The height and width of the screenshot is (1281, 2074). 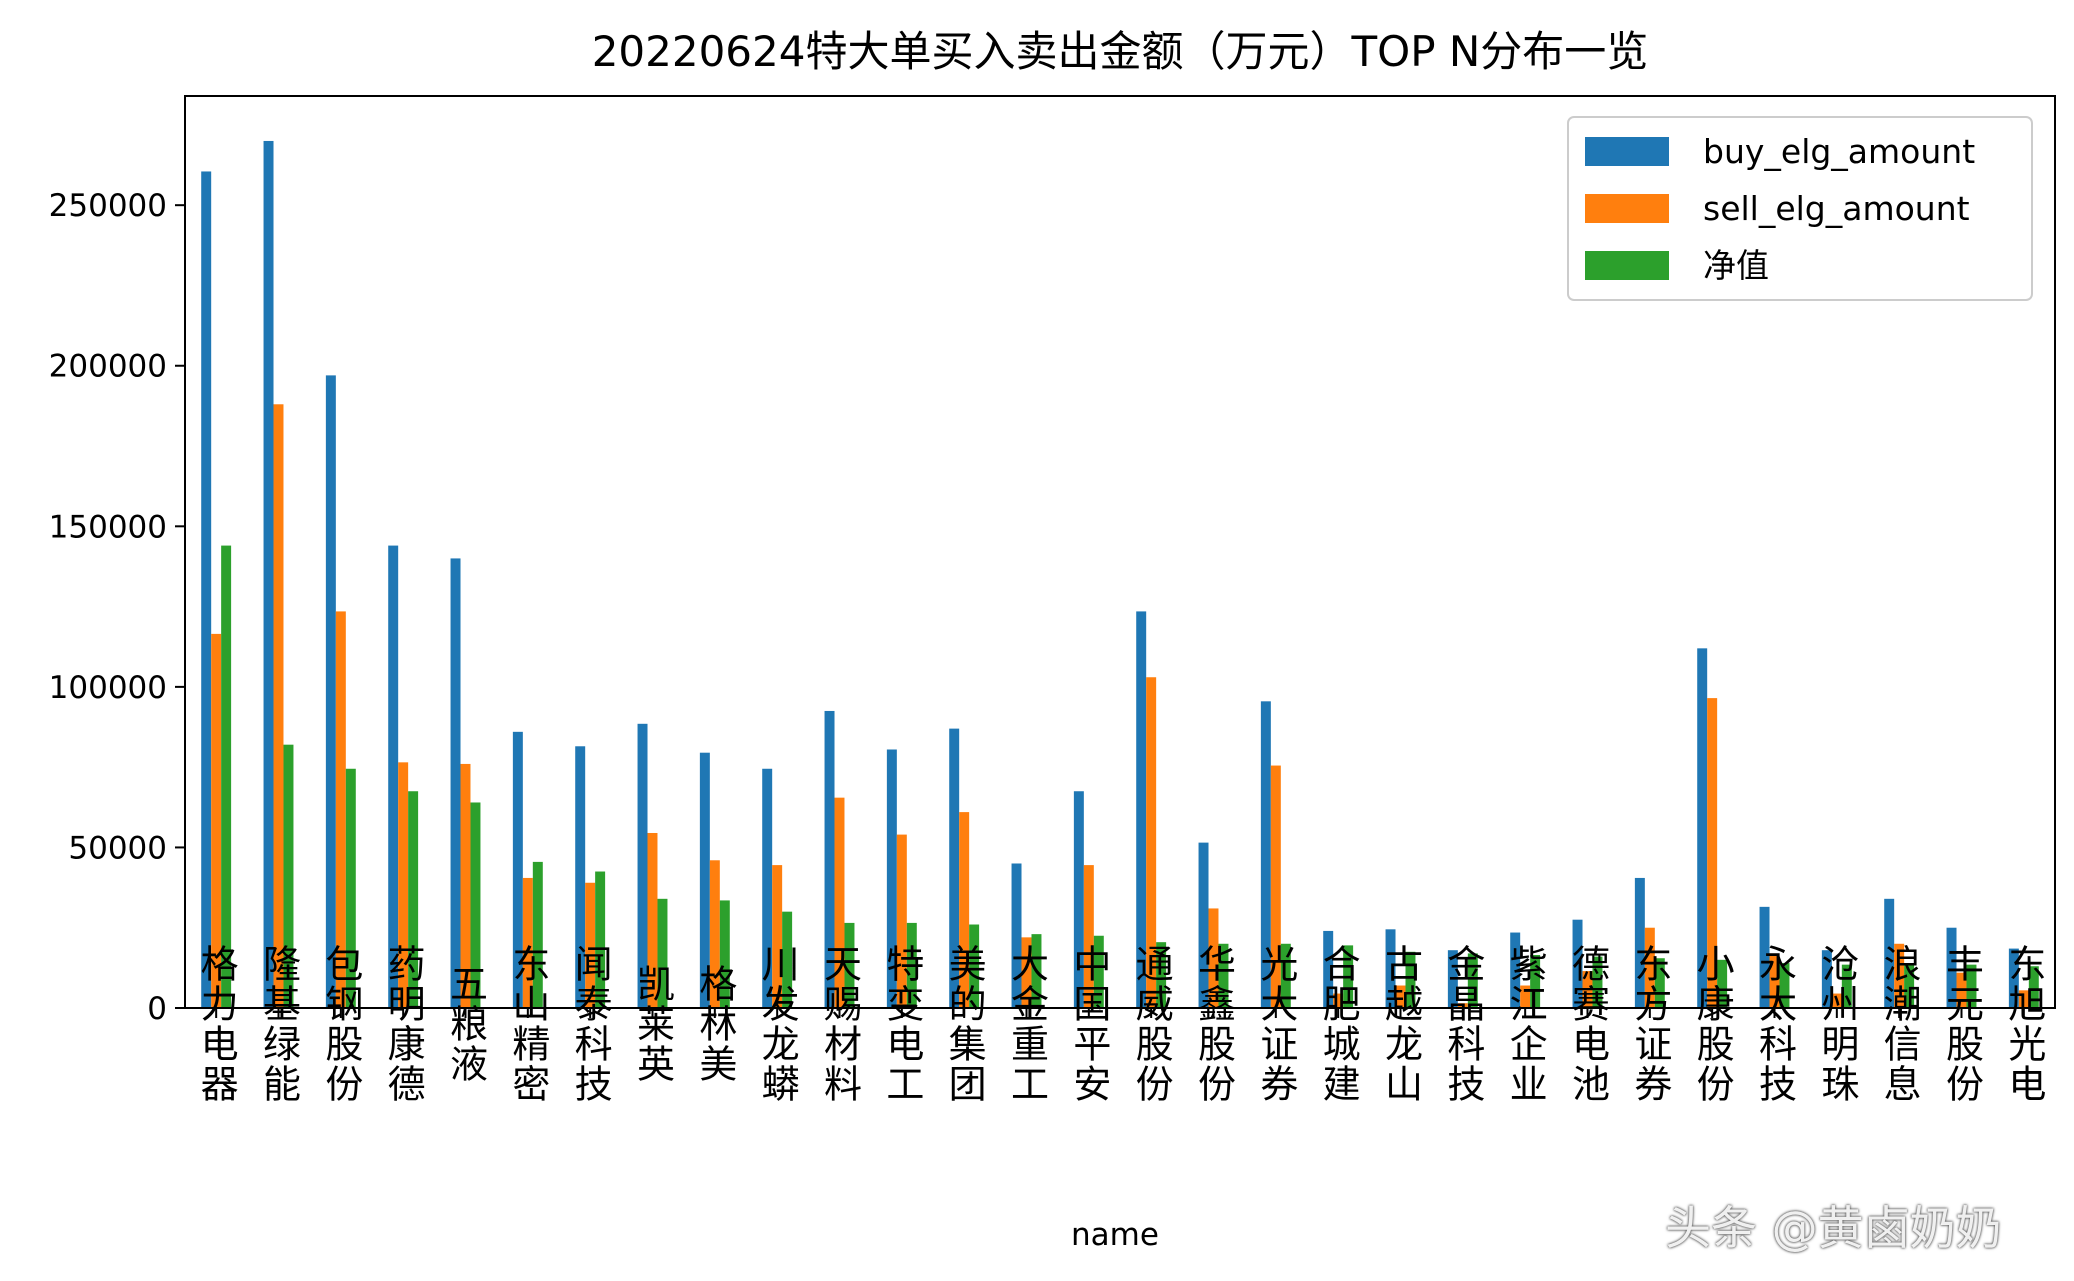 What do you see at coordinates (1089, 1024) in the screenshot?
I see `x-tick-label: 中国平安` at bounding box center [1089, 1024].